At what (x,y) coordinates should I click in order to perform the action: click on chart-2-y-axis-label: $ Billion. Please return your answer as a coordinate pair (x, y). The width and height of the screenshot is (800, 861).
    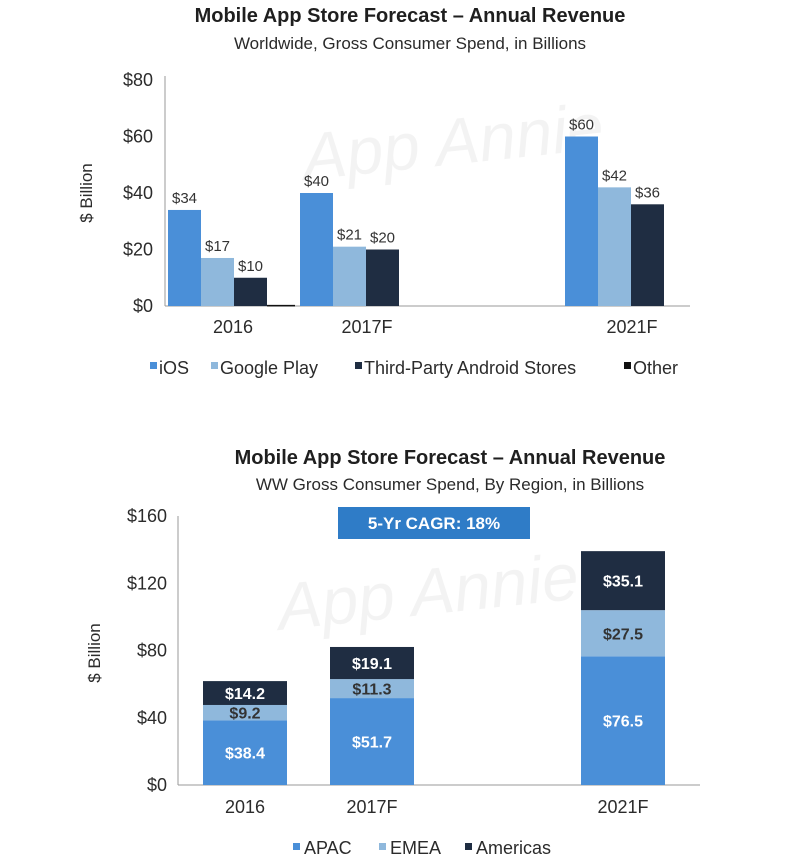
    Looking at the image, I should click on (94, 653).